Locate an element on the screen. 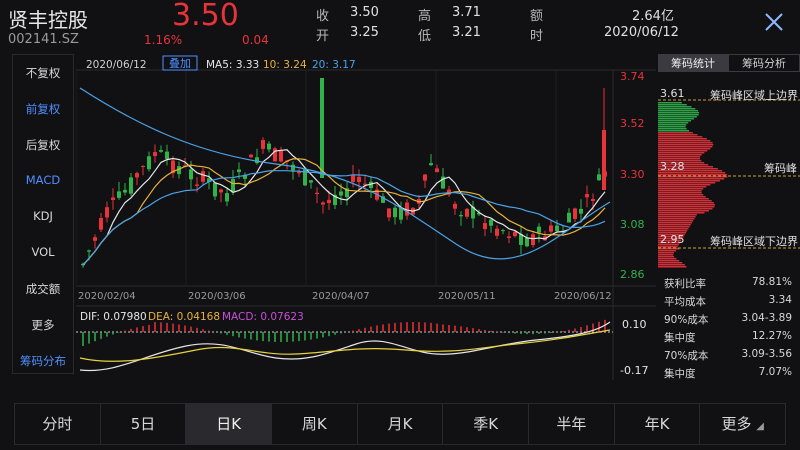 The height and width of the screenshot is (450, 800). menu-item-chip-distribution: 筹码分布 is located at coordinates (43, 361).